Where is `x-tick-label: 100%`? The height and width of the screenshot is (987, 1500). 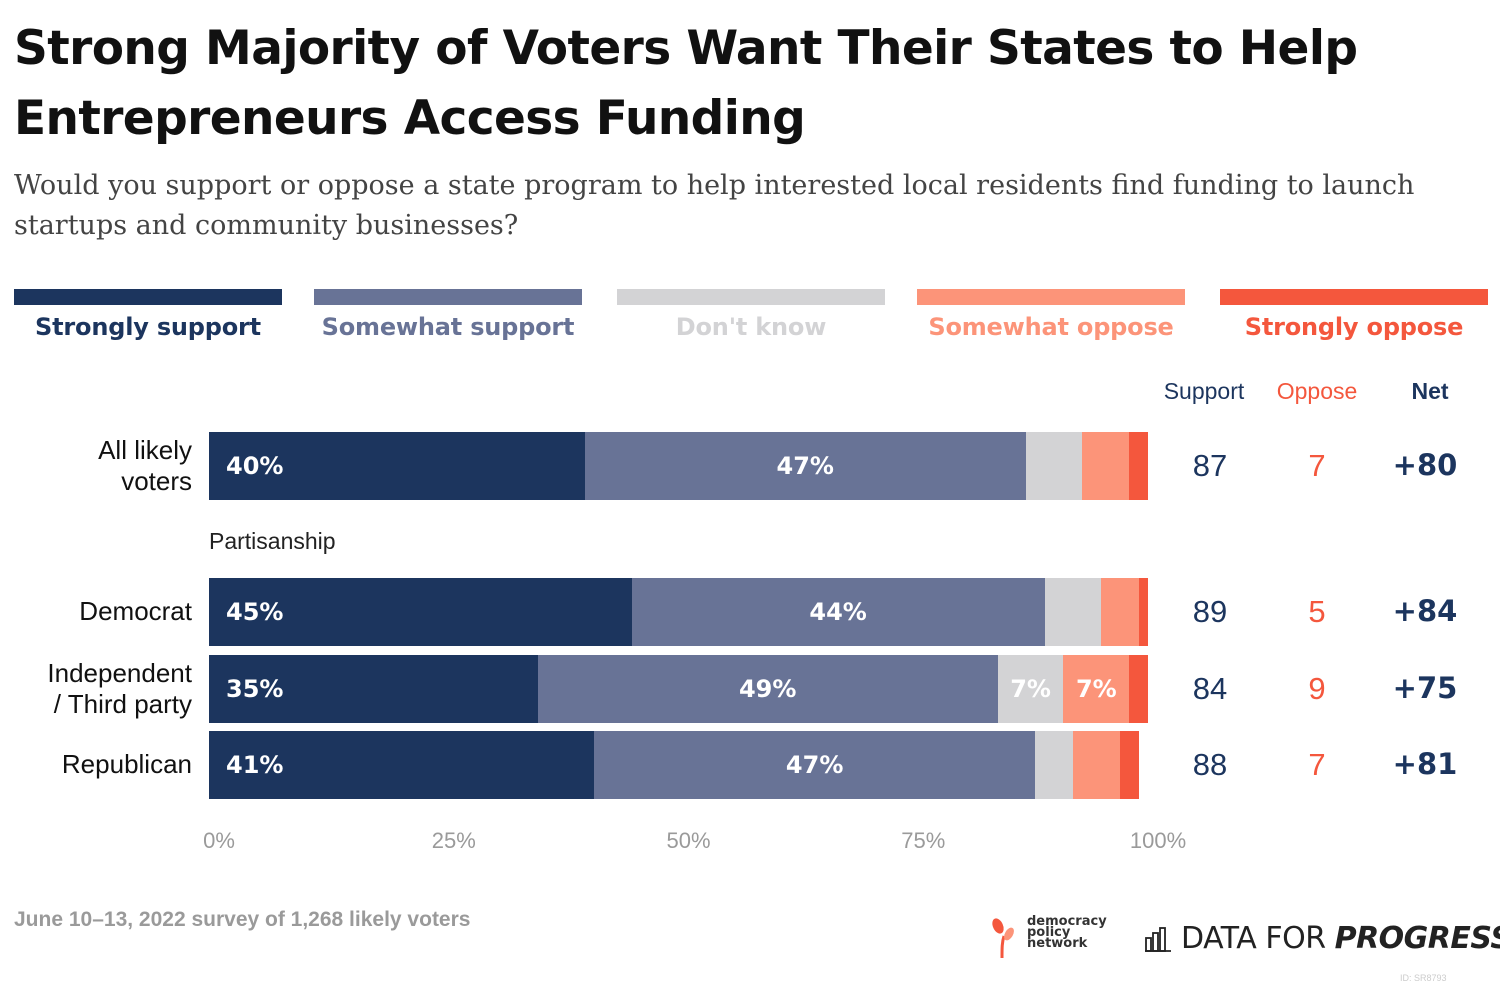 x-tick-label: 100% is located at coordinates (1158, 840).